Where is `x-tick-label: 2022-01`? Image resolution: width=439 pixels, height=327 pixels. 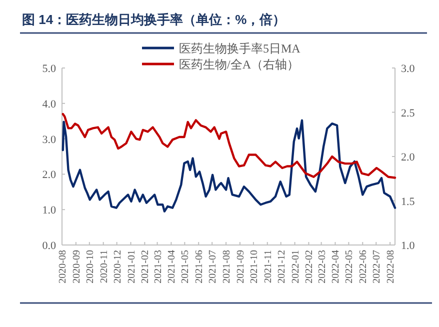 x-tick-label: 2022-01 is located at coordinates (296, 267).